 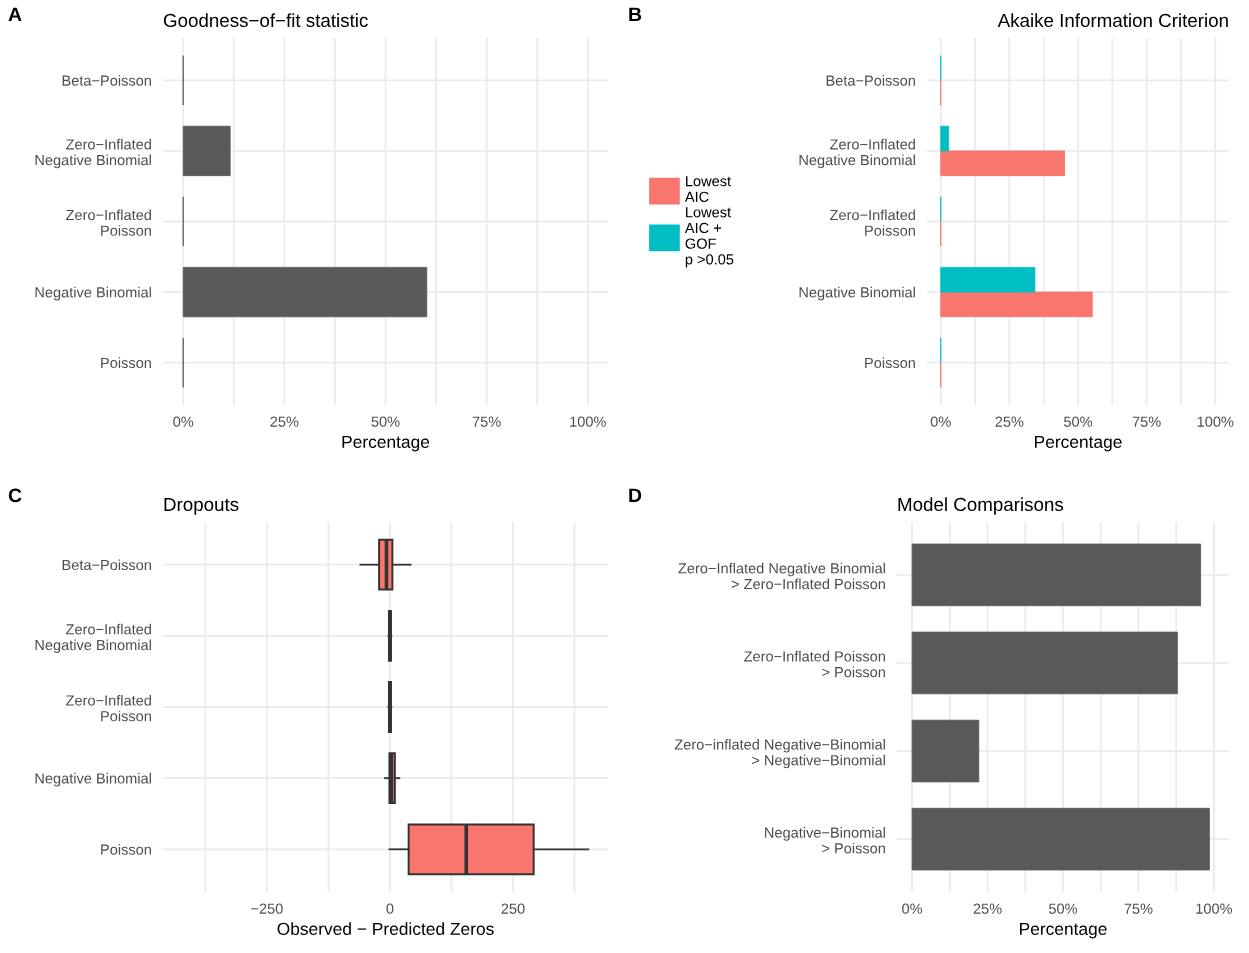 I want to click on chart-title: Dropouts, so click(x=201, y=506).